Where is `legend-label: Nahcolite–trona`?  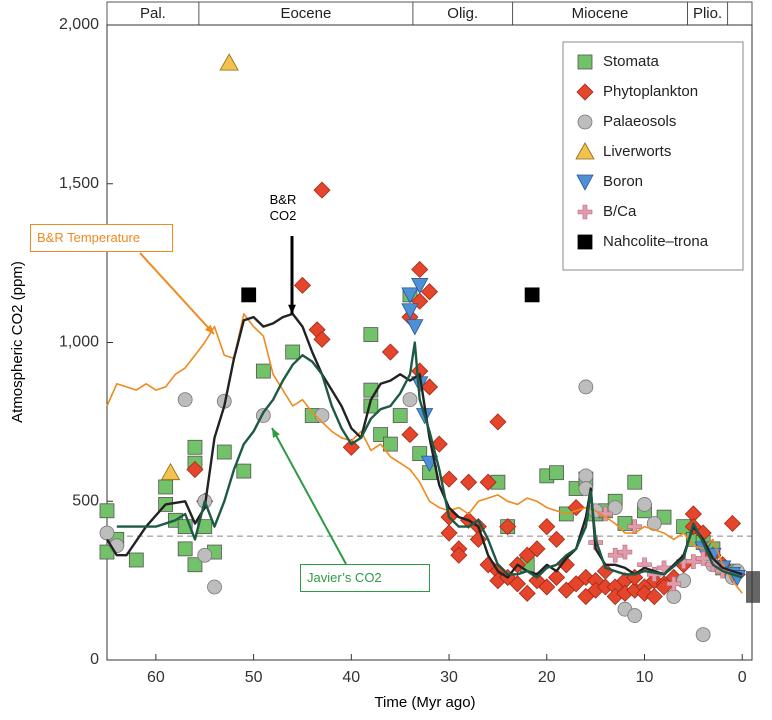 legend-label: Nahcolite–trona is located at coordinates (656, 241).